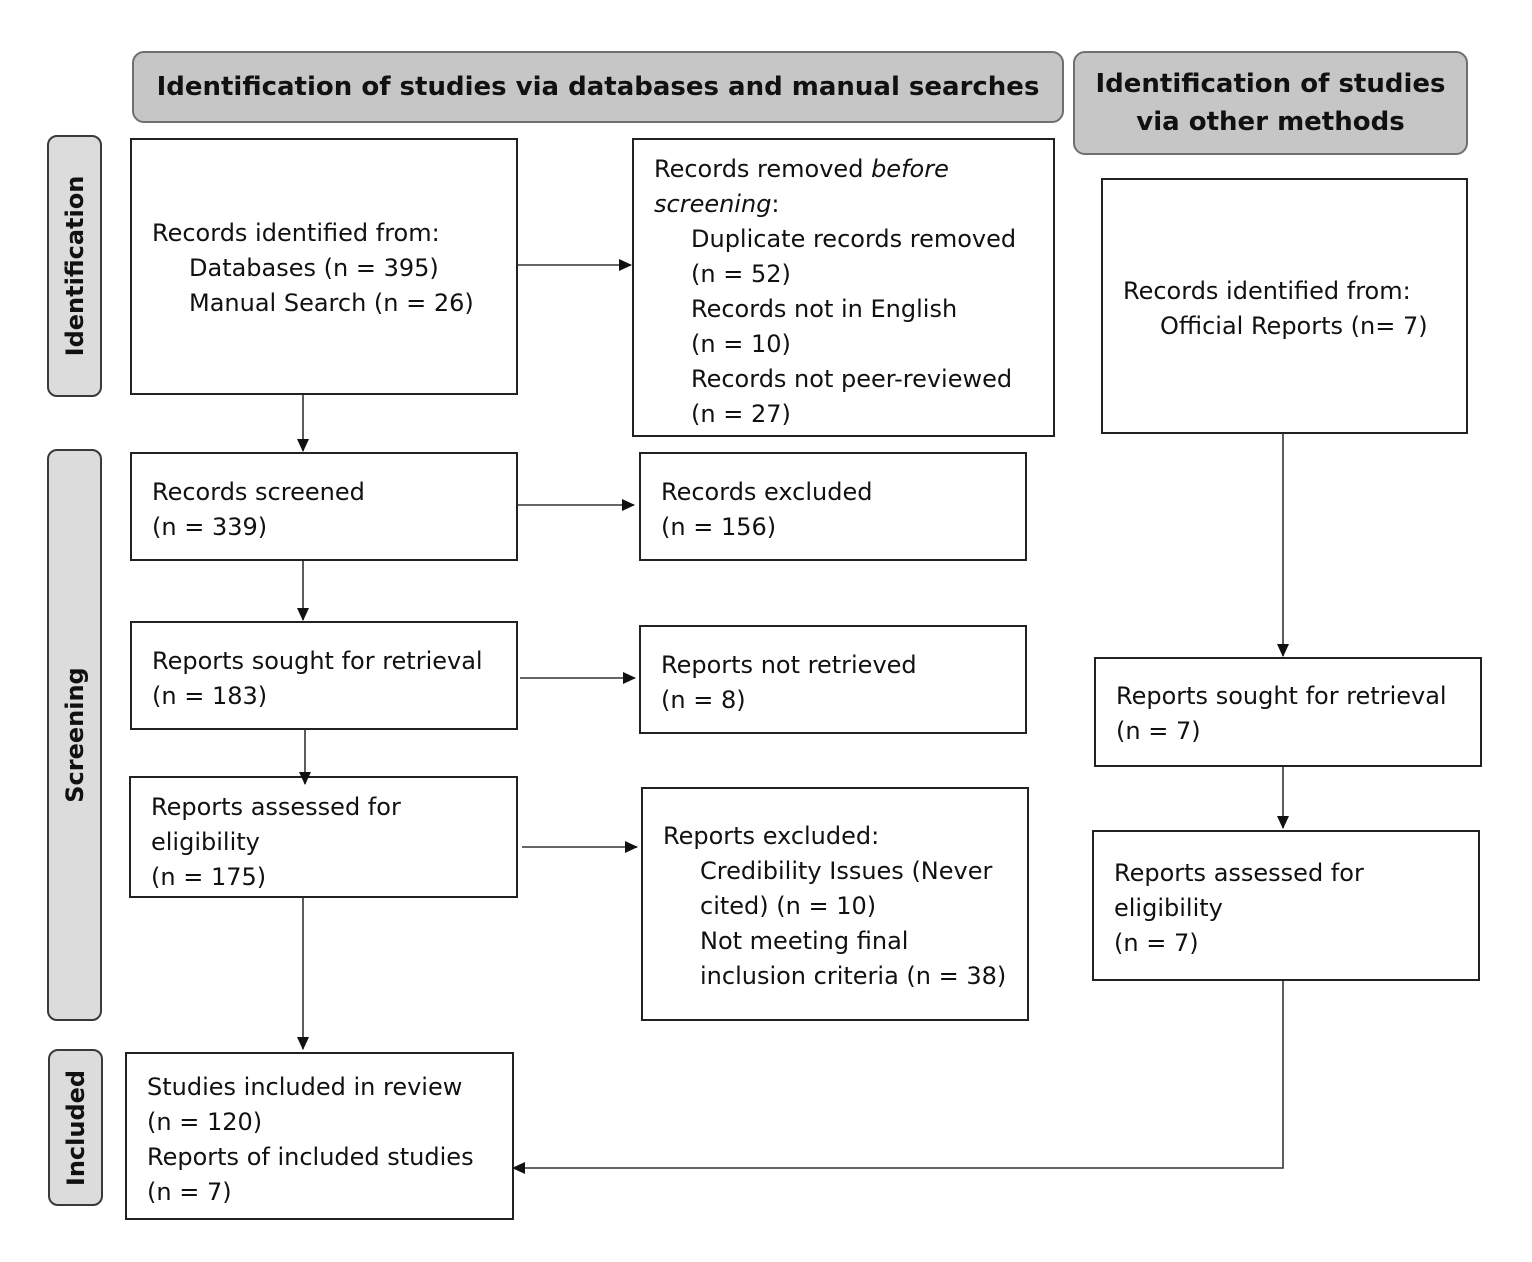 The image size is (1532, 1262). Describe the element at coordinates (205, 842) in the screenshot. I see `reports-assessed-title-2: eligibility` at that location.